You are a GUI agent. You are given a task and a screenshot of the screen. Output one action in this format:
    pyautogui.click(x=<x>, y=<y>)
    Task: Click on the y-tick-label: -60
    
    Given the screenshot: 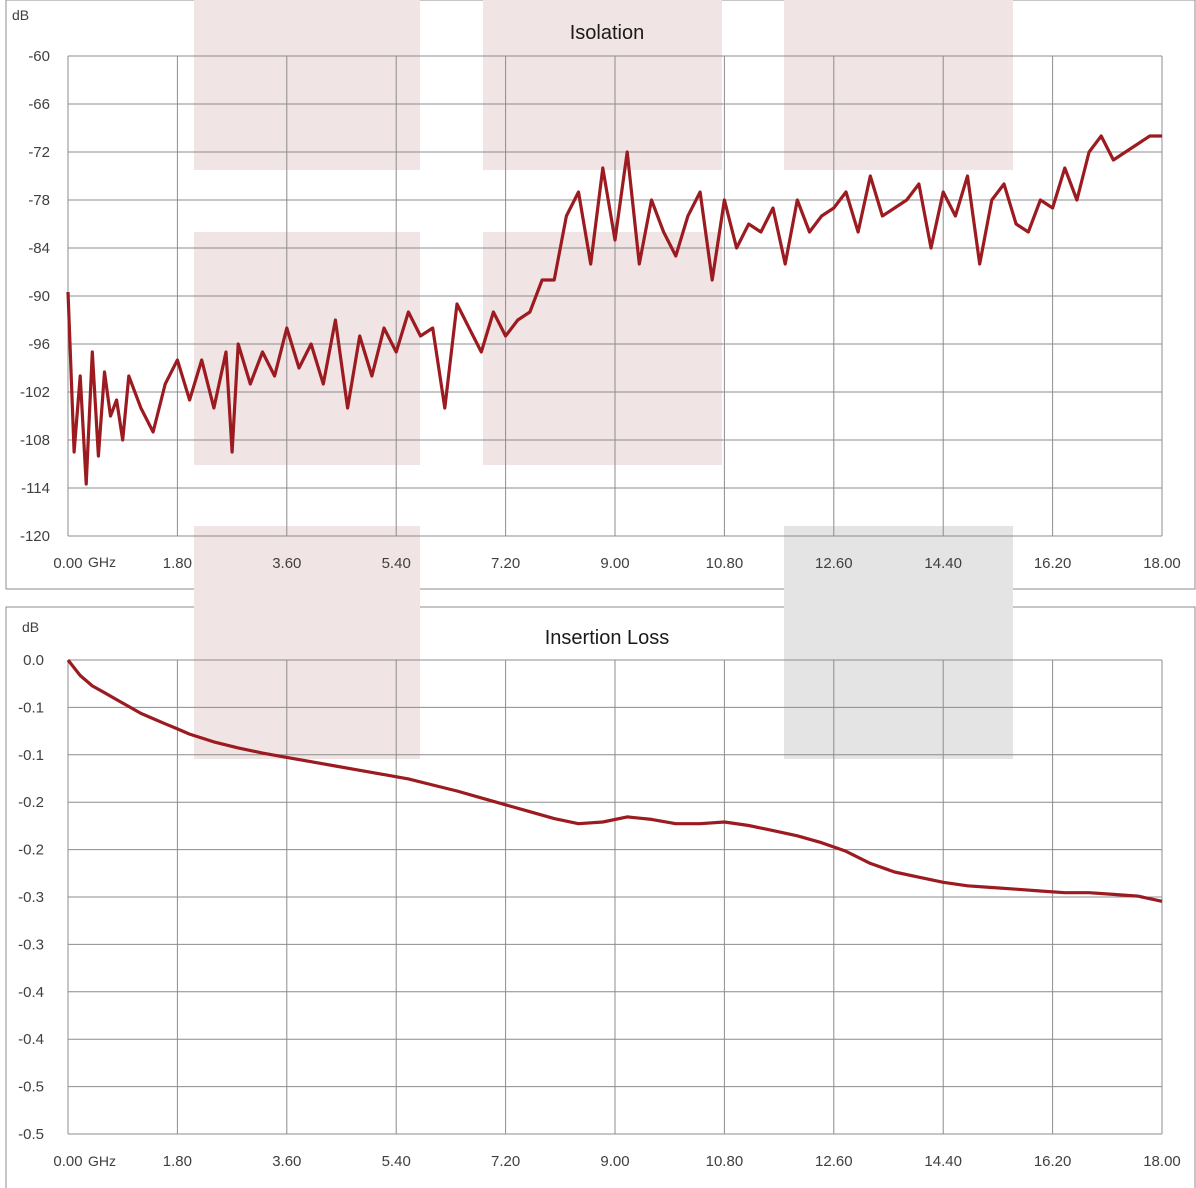 What is the action you would take?
    pyautogui.click(x=39, y=56)
    